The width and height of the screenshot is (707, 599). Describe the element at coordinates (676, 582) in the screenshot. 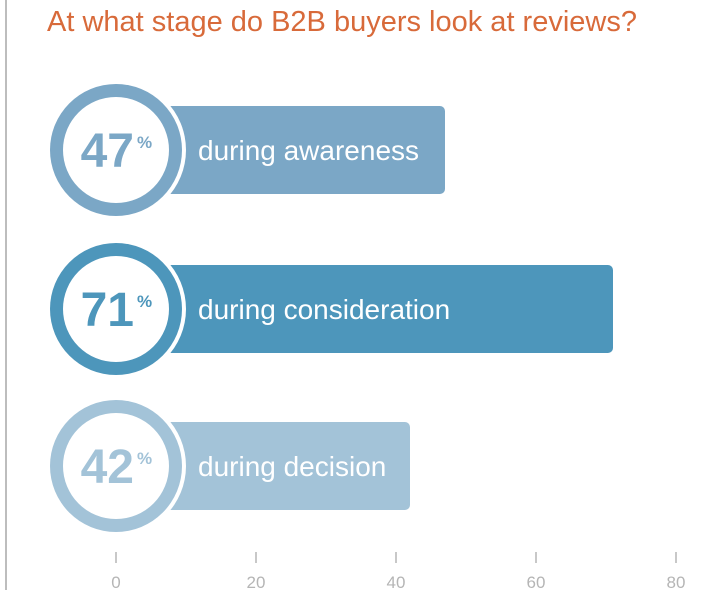

I see `x-tick-label: 80` at that location.